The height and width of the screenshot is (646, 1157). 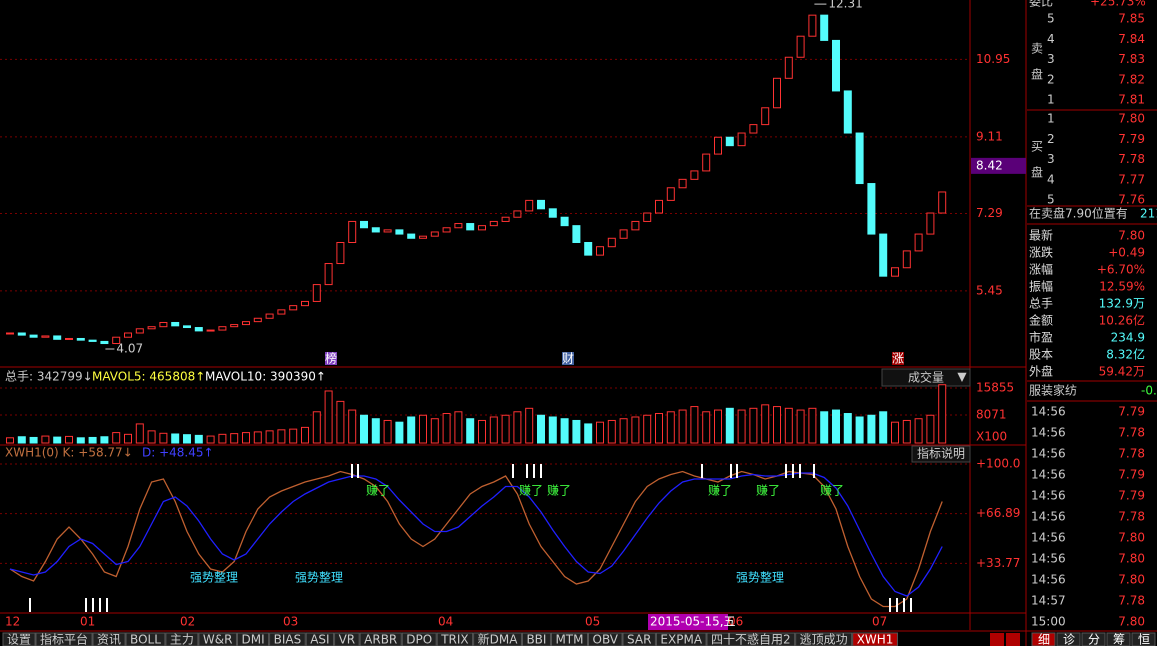 I want to click on side-tab-label: 分, so click(x=1094, y=639).